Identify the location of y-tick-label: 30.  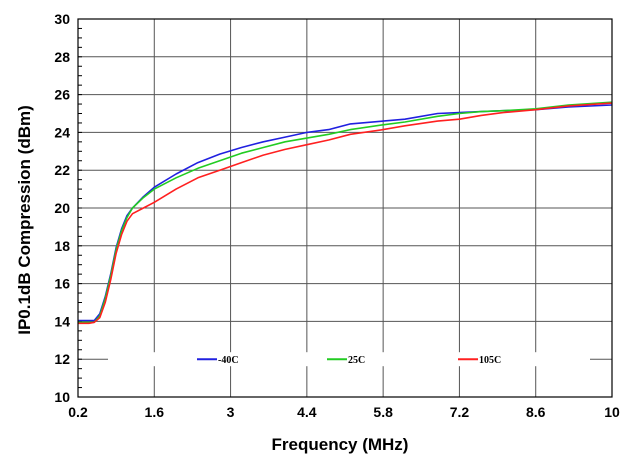
(62, 19).